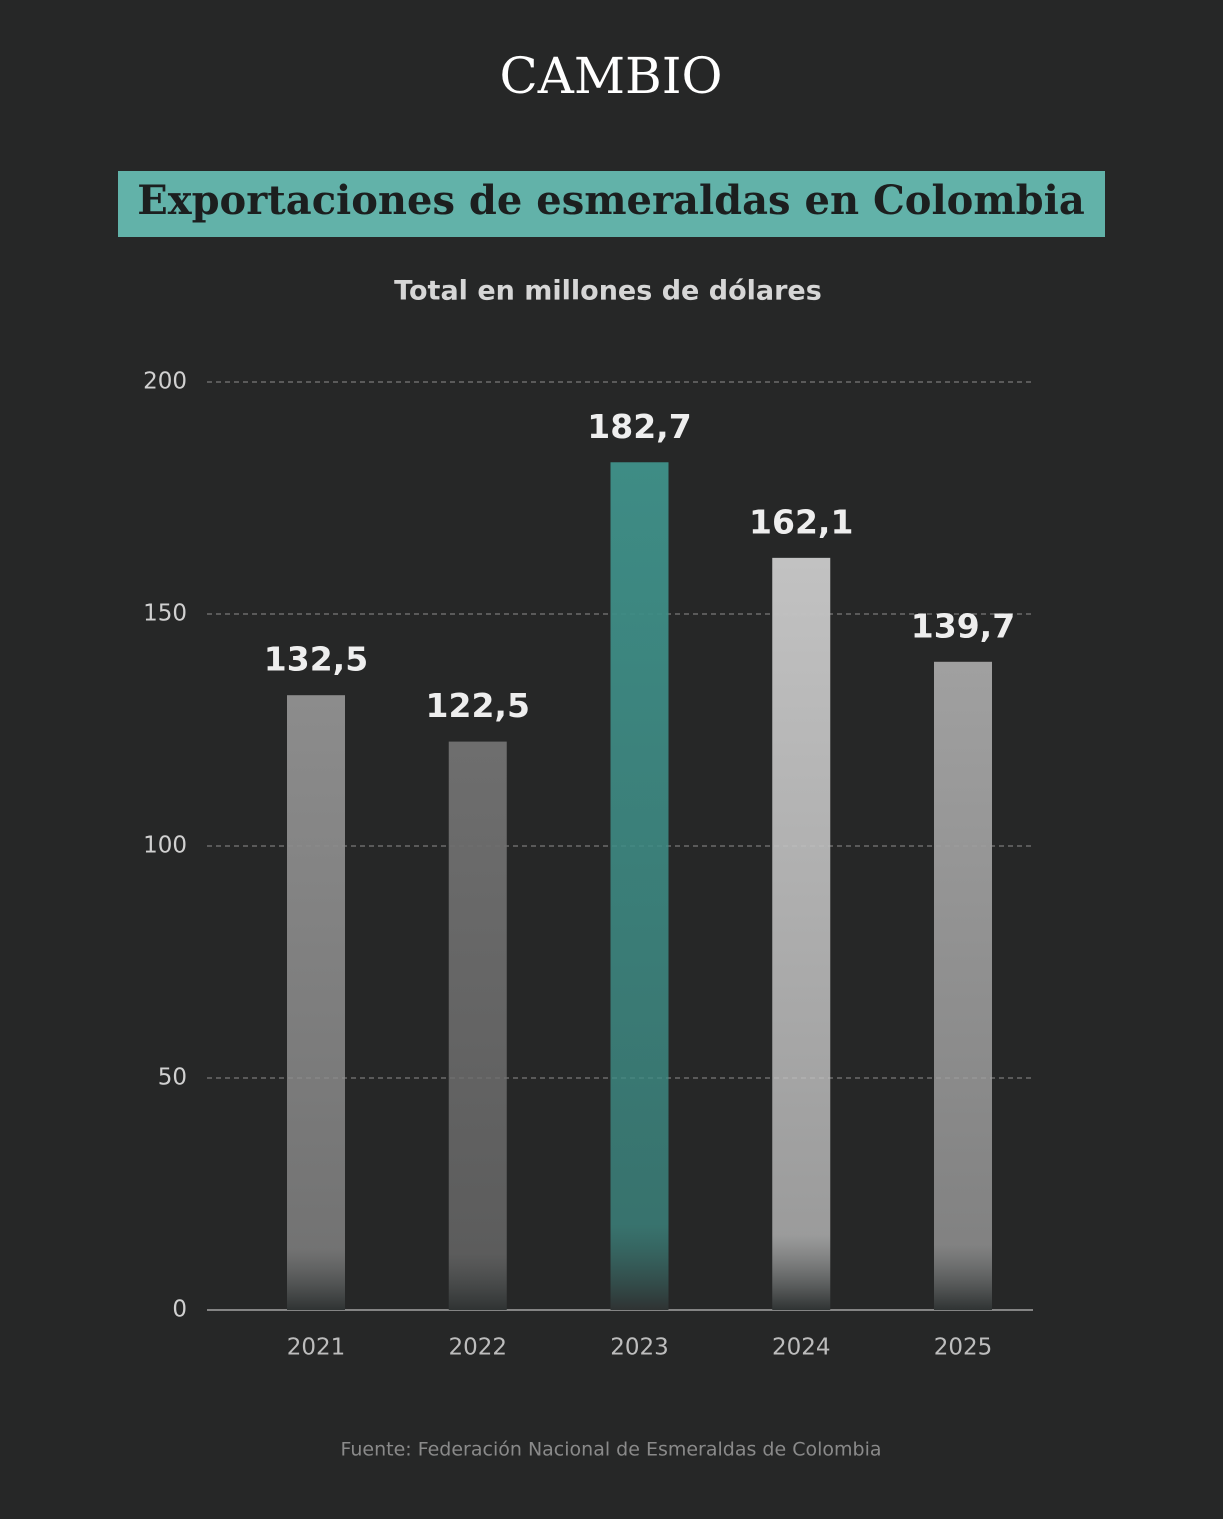 Image resolution: width=1223 pixels, height=1519 pixels. Describe the element at coordinates (963, 1348) in the screenshot. I see `x-tick-label: 2025` at that location.